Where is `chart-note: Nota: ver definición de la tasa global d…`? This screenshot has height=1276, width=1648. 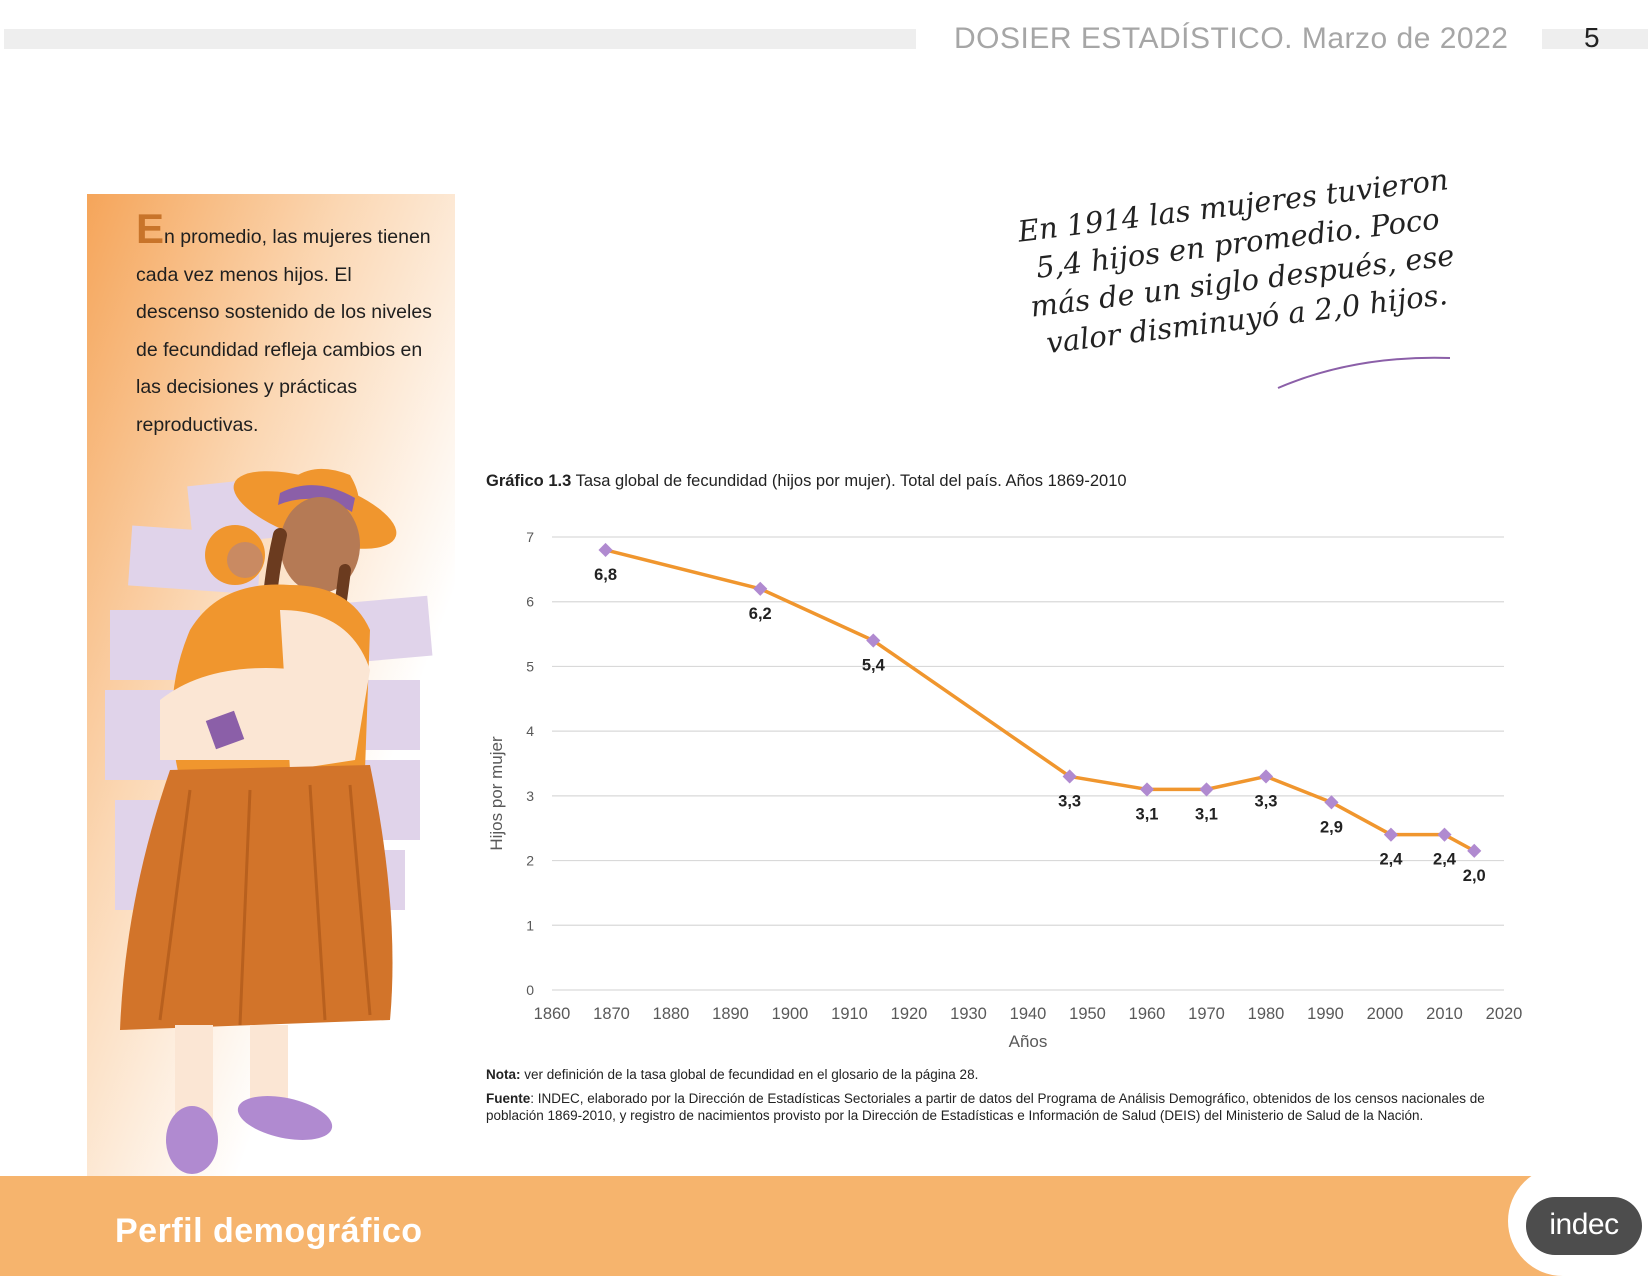 chart-note: Nota: ver definición de la tasa global d… is located at coordinates (1016, 1074).